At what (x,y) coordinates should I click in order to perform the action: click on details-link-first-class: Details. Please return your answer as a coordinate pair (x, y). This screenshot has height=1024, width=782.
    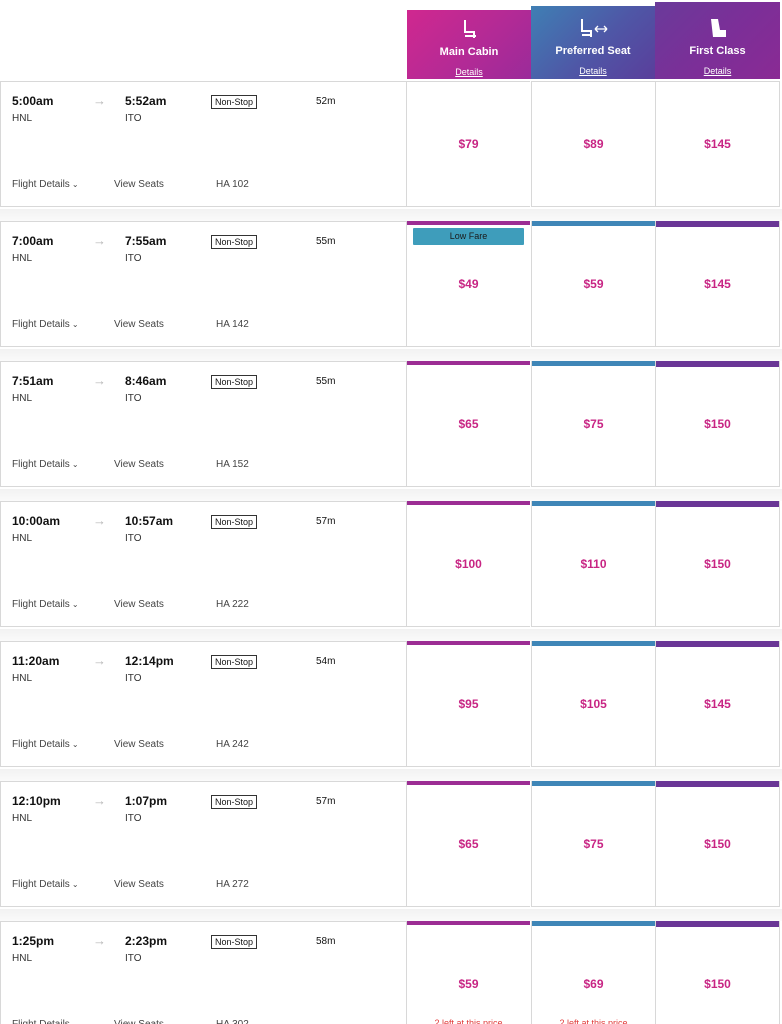
    Looking at the image, I should click on (717, 71).